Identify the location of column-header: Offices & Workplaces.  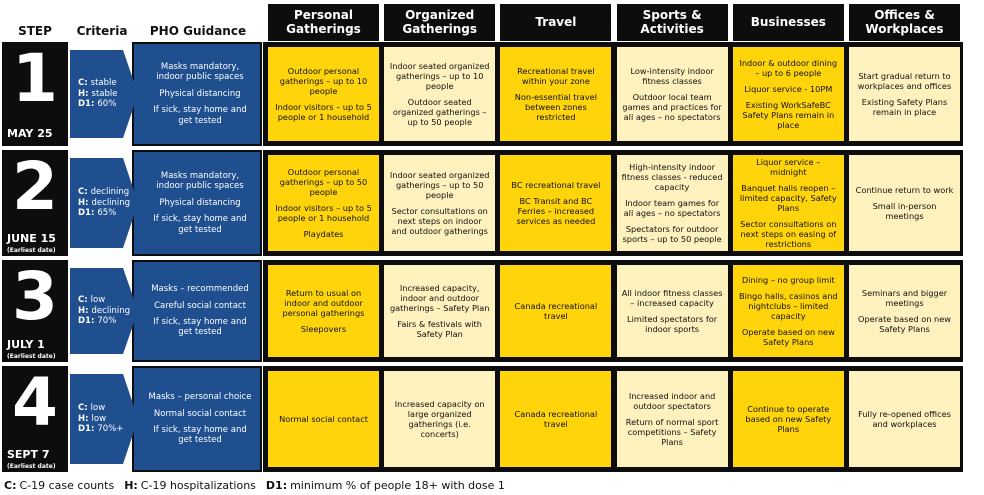
(904, 22).